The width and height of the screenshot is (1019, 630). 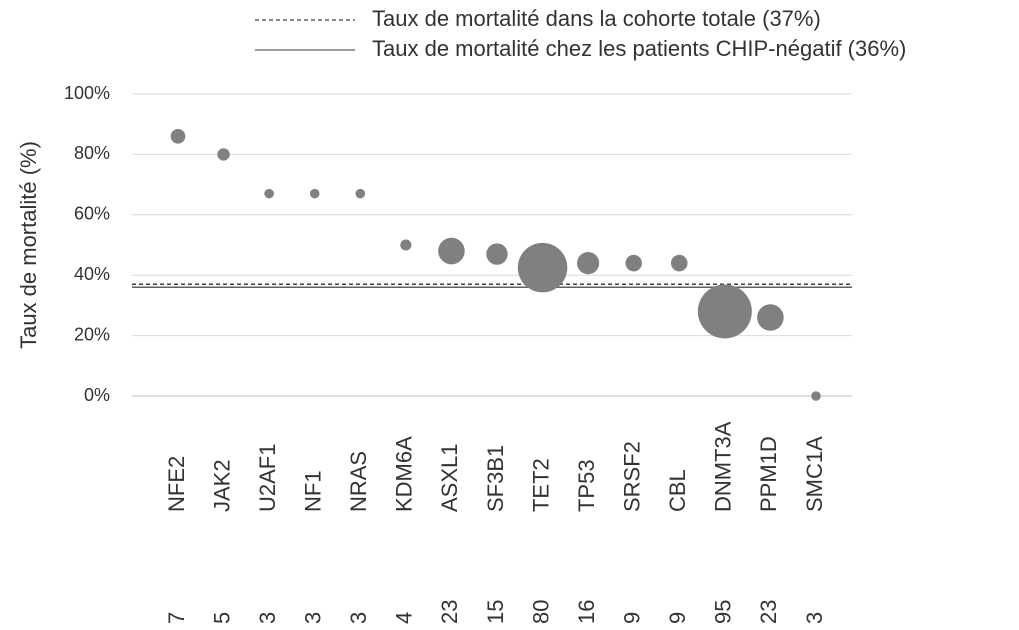 What do you see at coordinates (540, 612) in the screenshot?
I see `count-label: 80` at bounding box center [540, 612].